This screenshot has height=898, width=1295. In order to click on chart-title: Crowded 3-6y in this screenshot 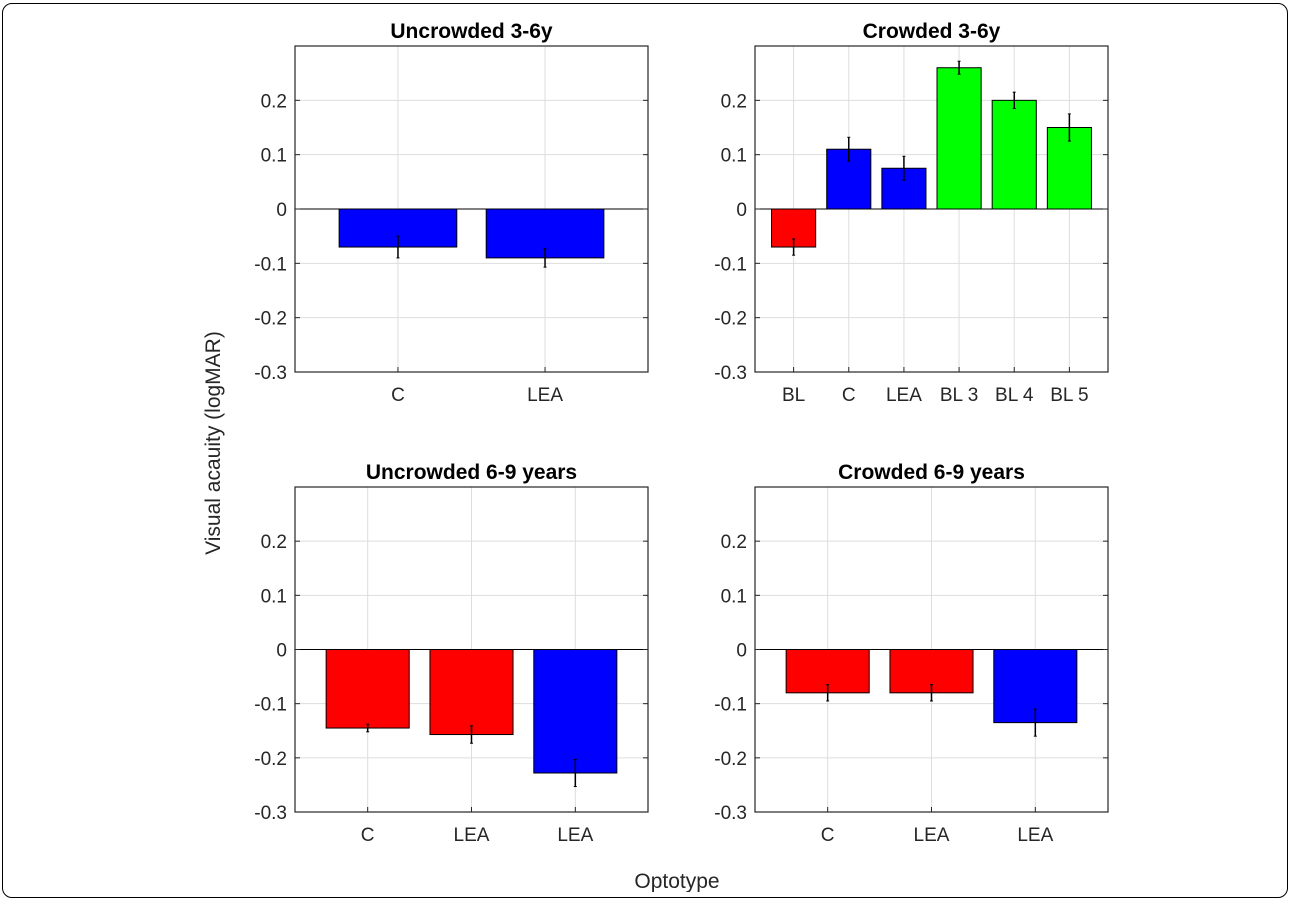, I will do `click(932, 31)`.